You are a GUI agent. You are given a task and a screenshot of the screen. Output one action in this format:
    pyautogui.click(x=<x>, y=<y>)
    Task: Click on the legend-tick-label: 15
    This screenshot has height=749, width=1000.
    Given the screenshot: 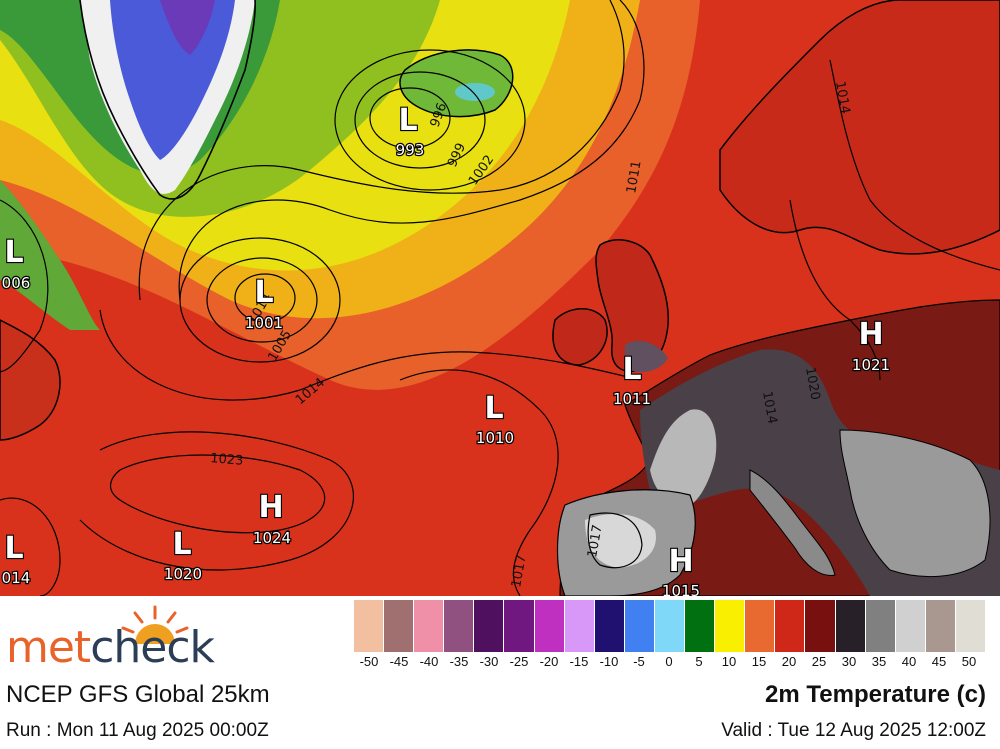 What is the action you would take?
    pyautogui.click(x=759, y=661)
    